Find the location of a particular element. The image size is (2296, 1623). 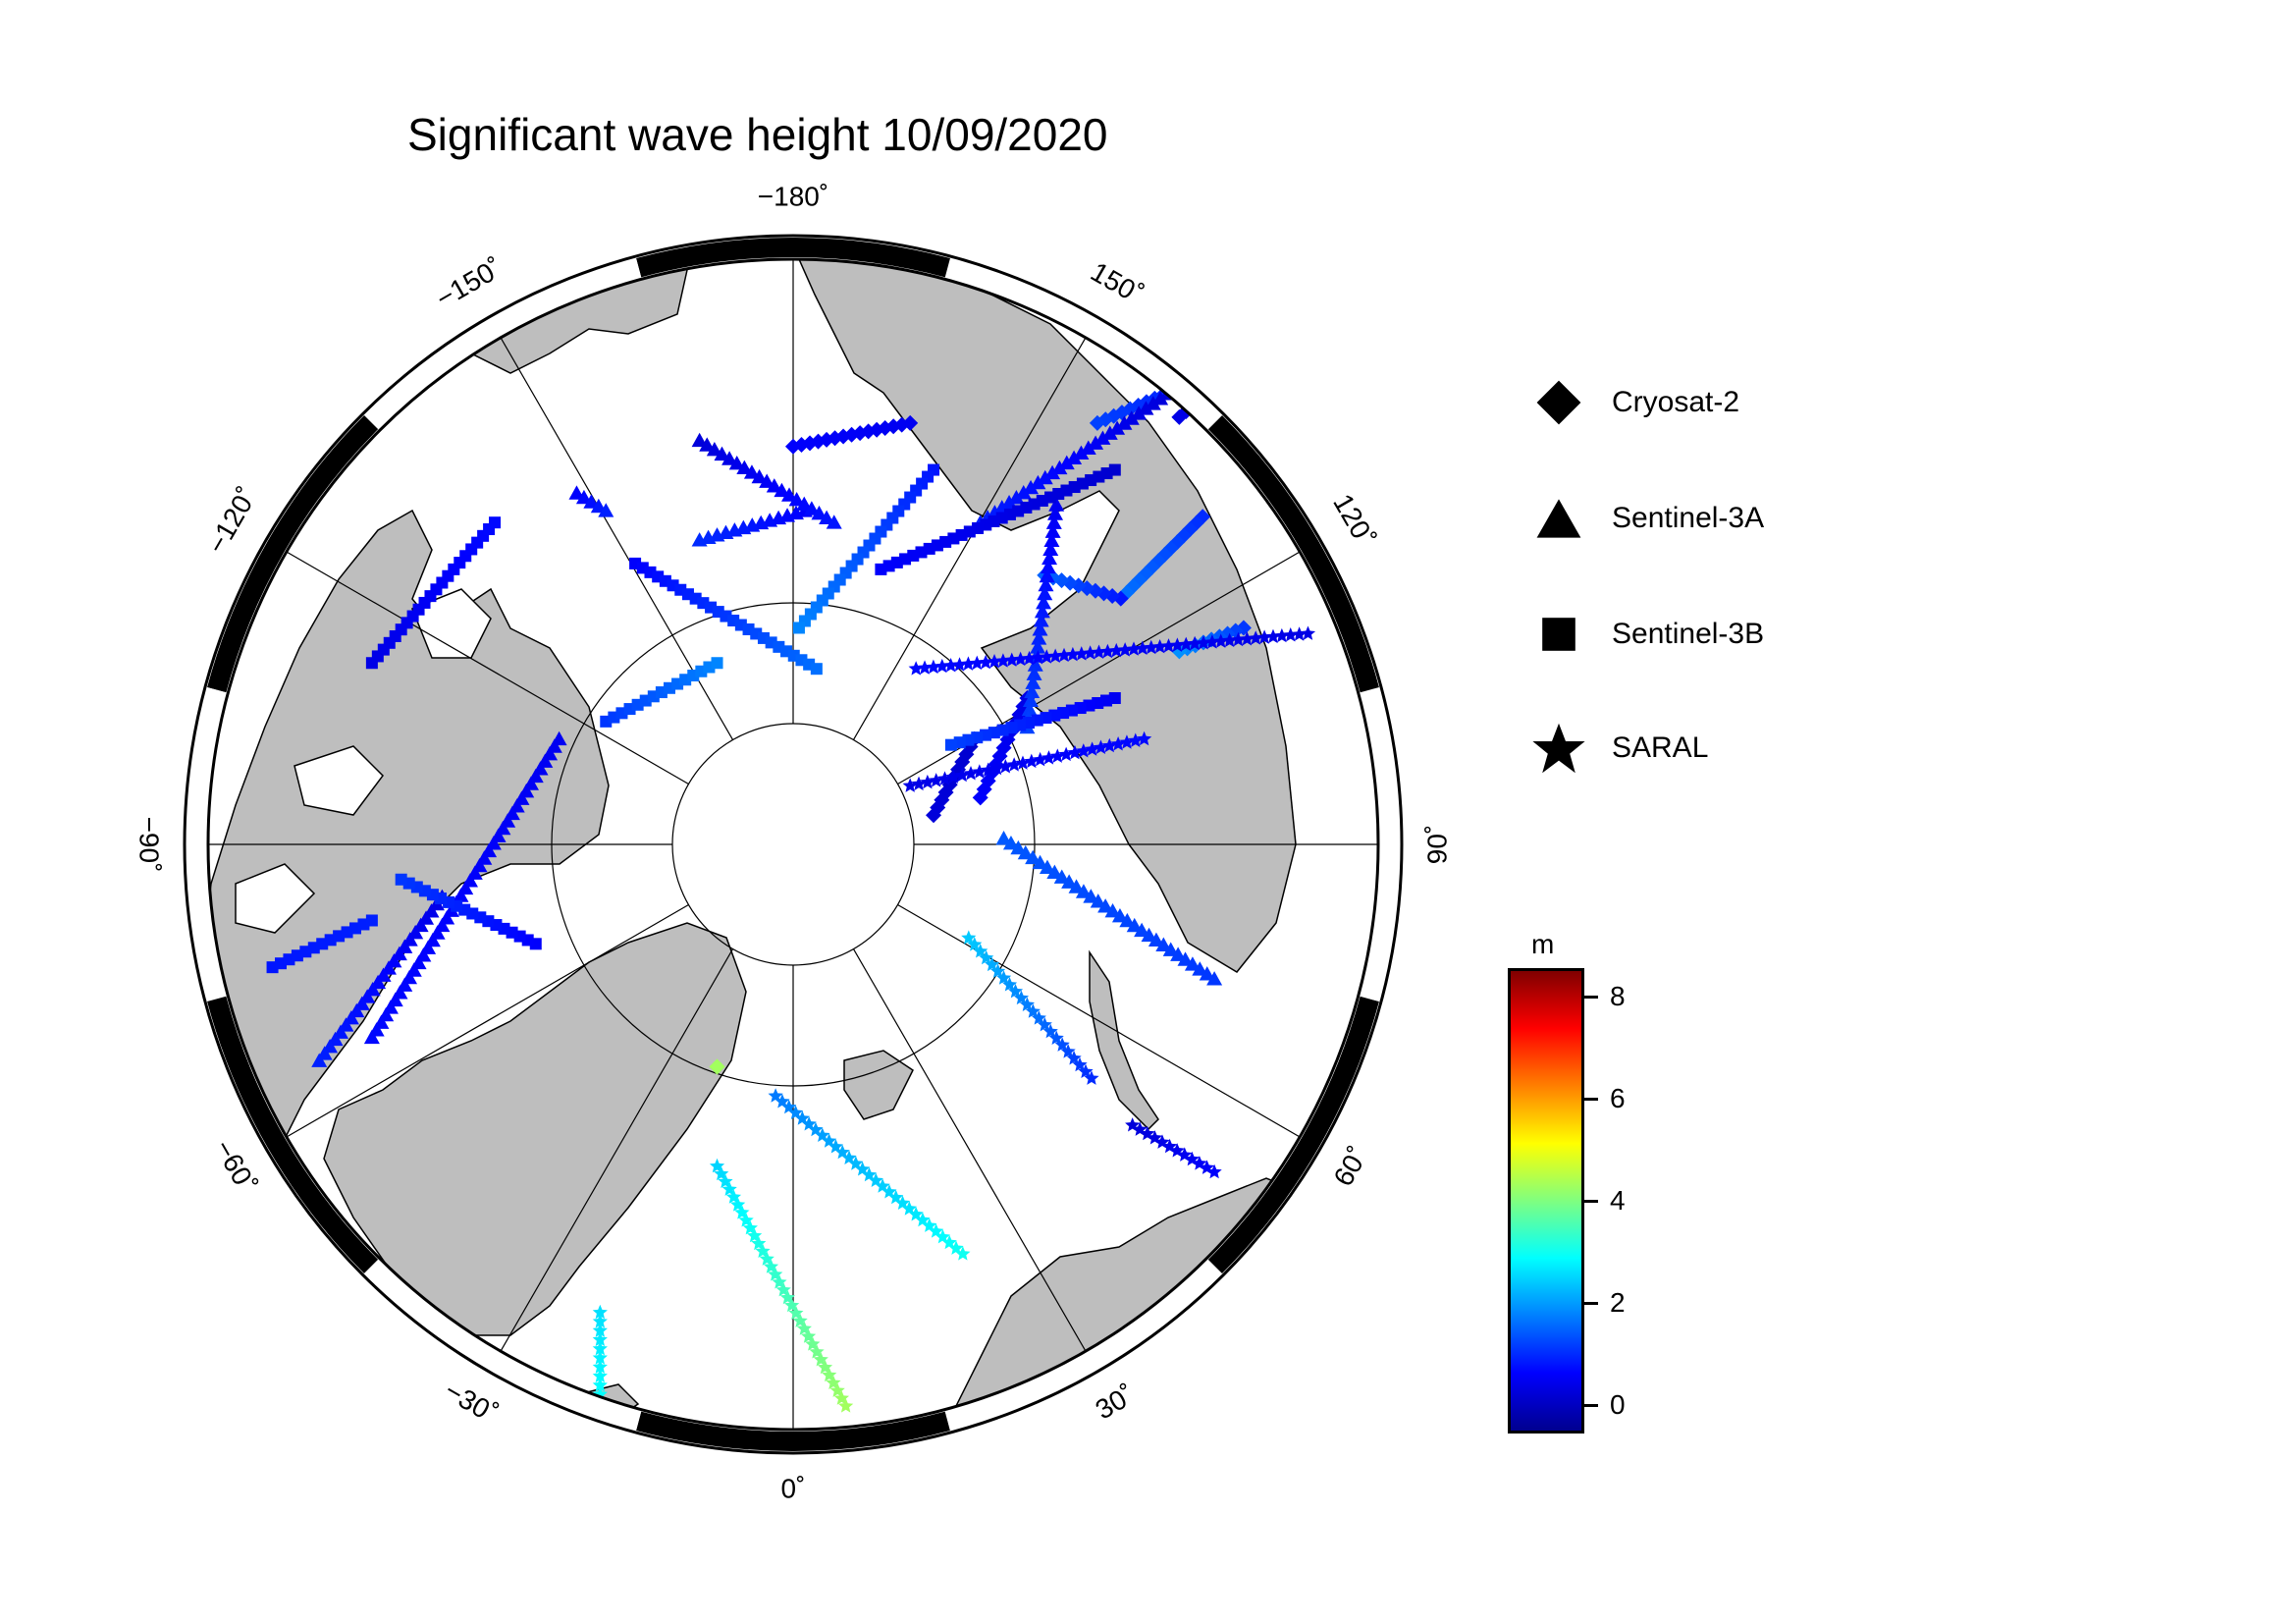

archipelago-island is located at coordinates (451, 623).